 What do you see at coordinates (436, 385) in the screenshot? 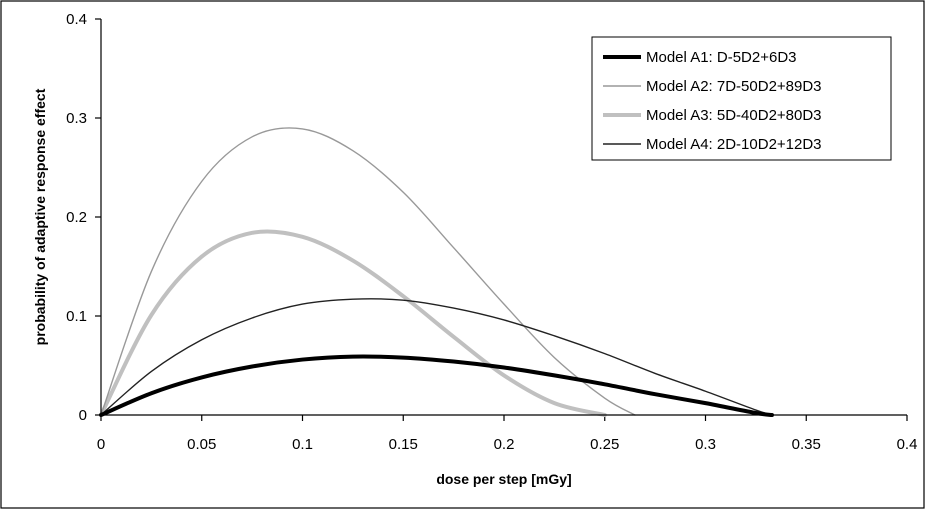
I see `series-a1-line` at bounding box center [436, 385].